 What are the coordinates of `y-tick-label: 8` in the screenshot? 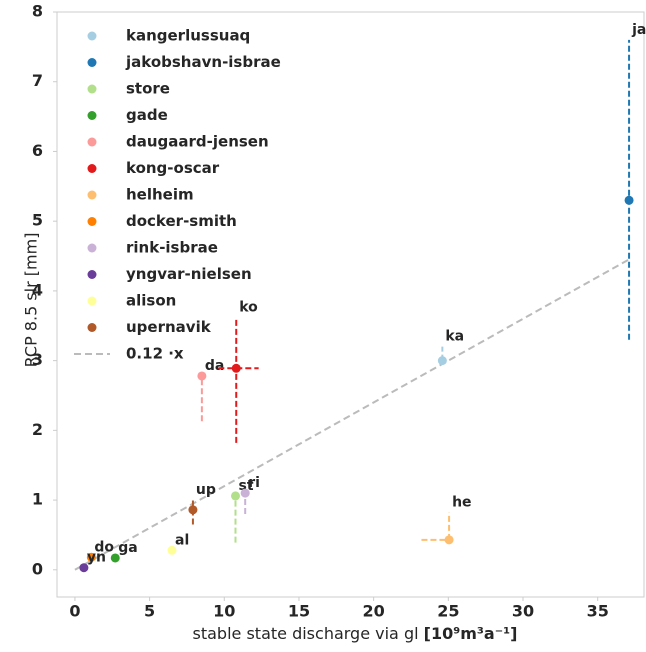 It's located at (37, 11).